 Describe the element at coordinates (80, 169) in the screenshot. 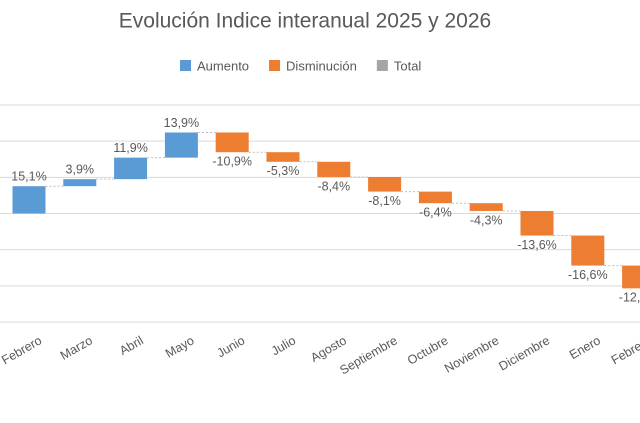

I see `value-label: 3,9%` at that location.